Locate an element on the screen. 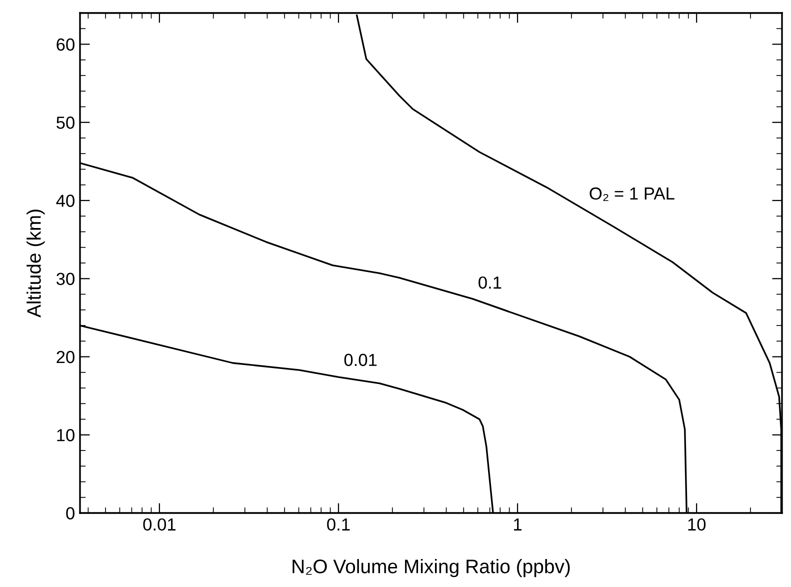 This screenshot has width=791, height=587. annotation: 0.1 is located at coordinates (490, 282).